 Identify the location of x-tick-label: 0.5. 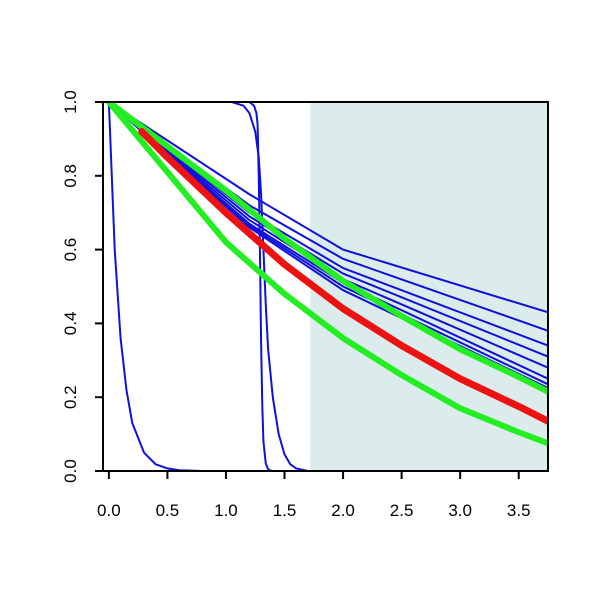
(168, 510).